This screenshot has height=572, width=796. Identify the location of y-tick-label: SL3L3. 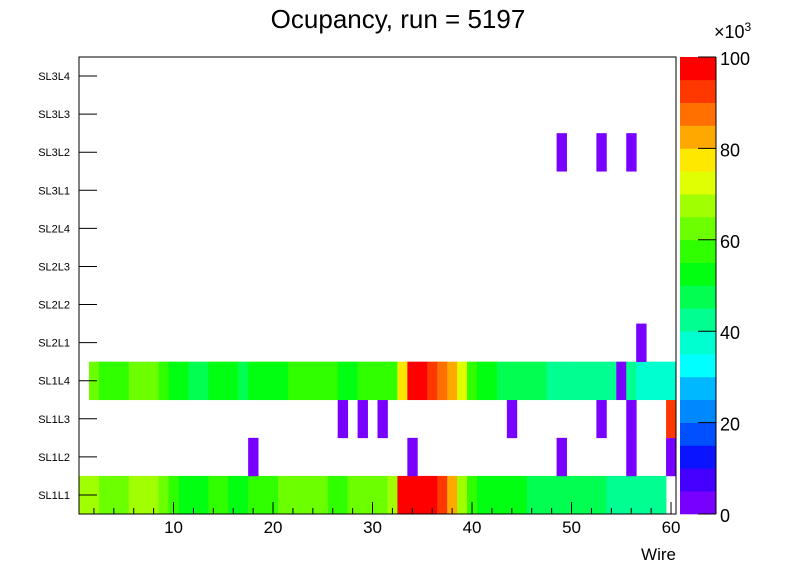
(54, 115).